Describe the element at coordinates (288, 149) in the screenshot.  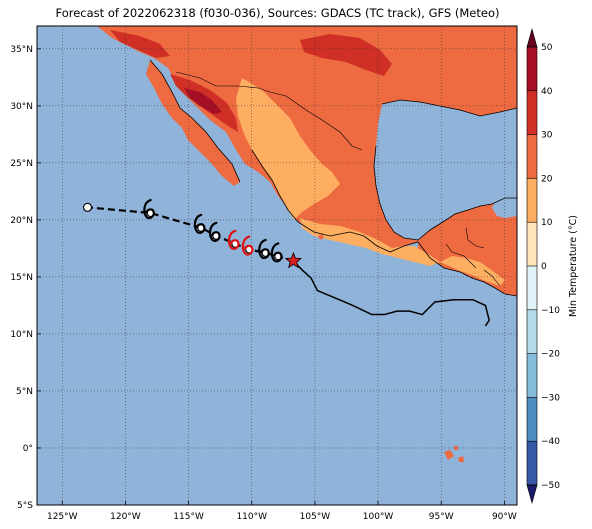
I see `highlands-warm` at that location.